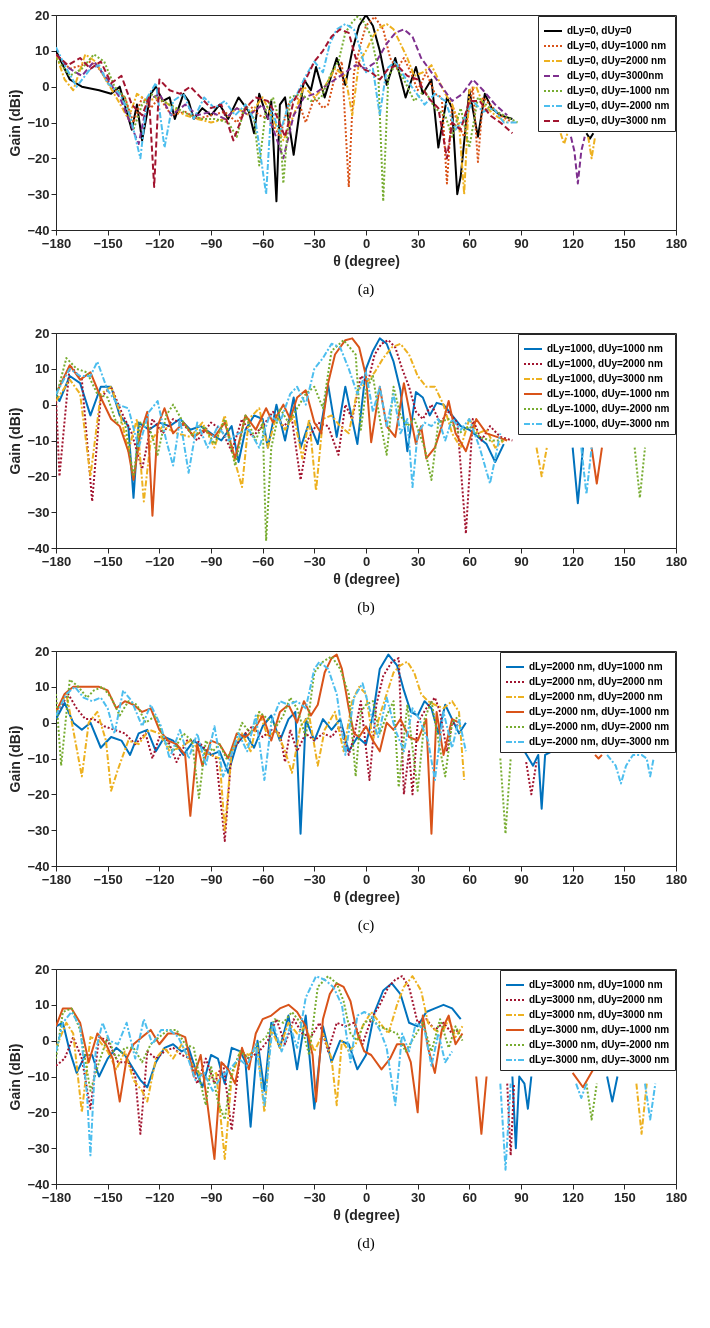  Describe the element at coordinates (596, 984) in the screenshot. I see `legend-label: dLy=3000 nm, dUy=1000 nm` at that location.